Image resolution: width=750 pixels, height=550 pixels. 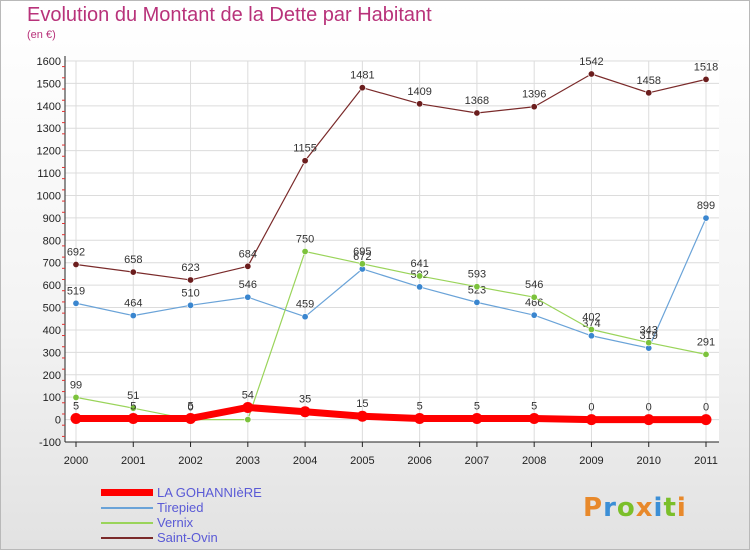 I want to click on data-label: 319, so click(x=649, y=336).